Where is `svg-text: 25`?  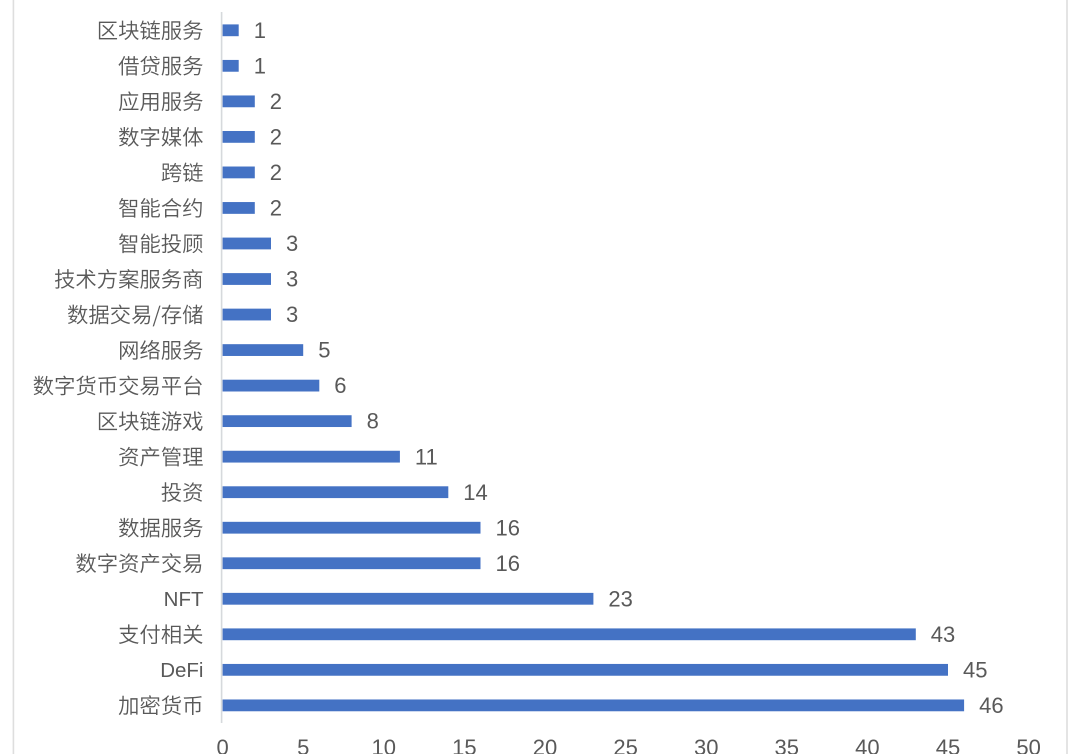 svg-text: 25 is located at coordinates (625, 744).